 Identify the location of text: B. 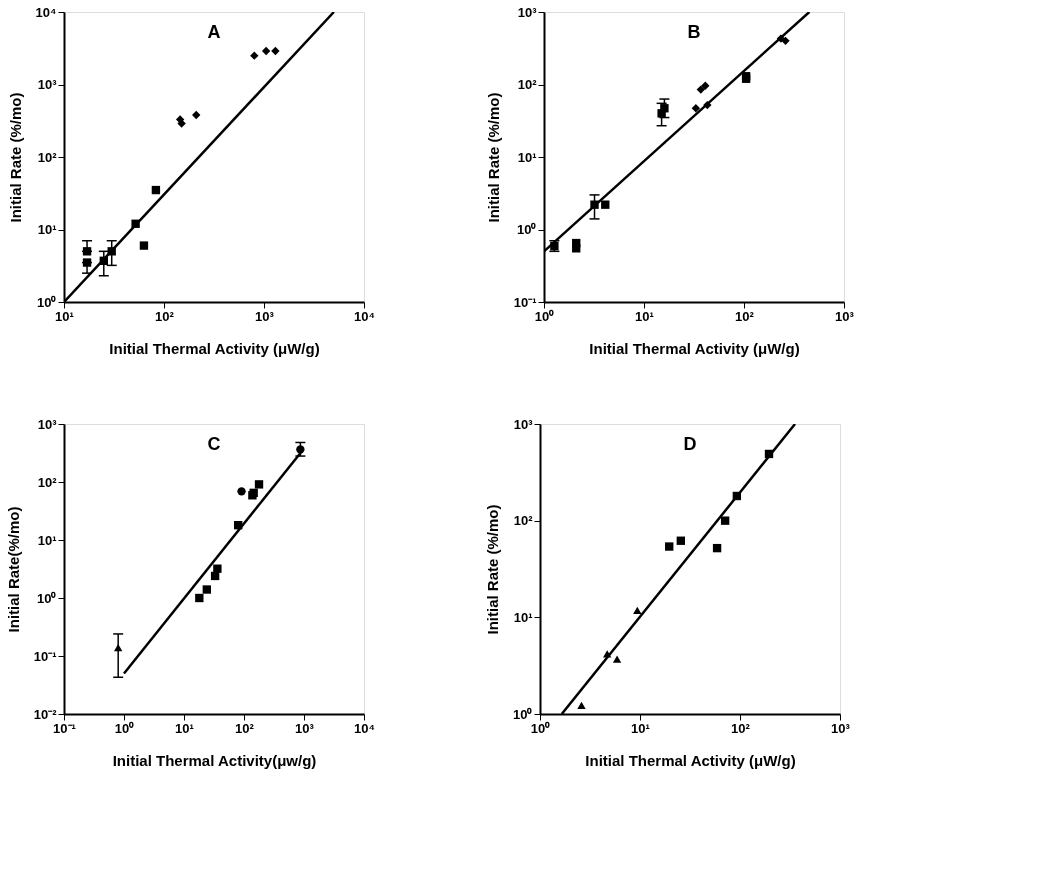
(694, 32).